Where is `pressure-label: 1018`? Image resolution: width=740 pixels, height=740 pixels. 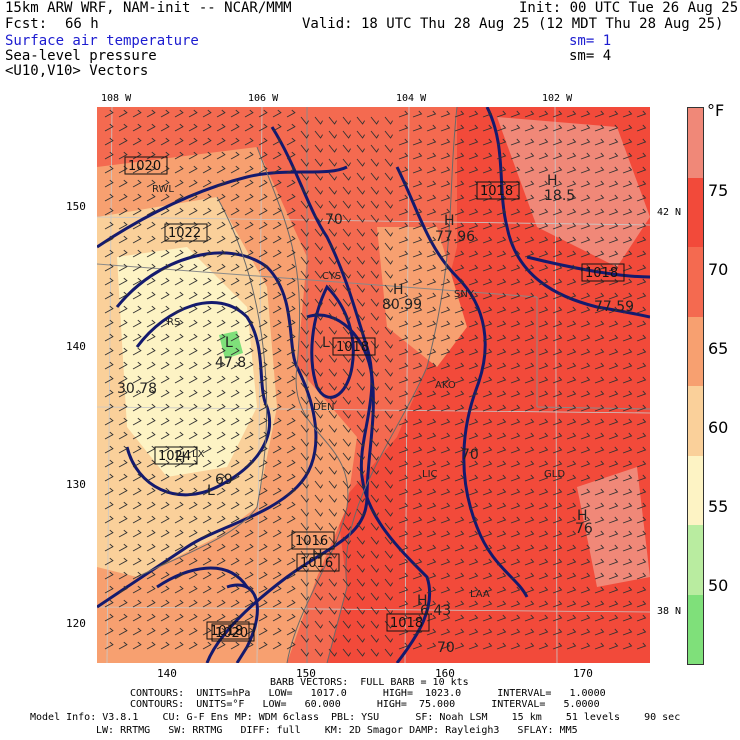
pressure-label: 1018 is located at coordinates (406, 623).